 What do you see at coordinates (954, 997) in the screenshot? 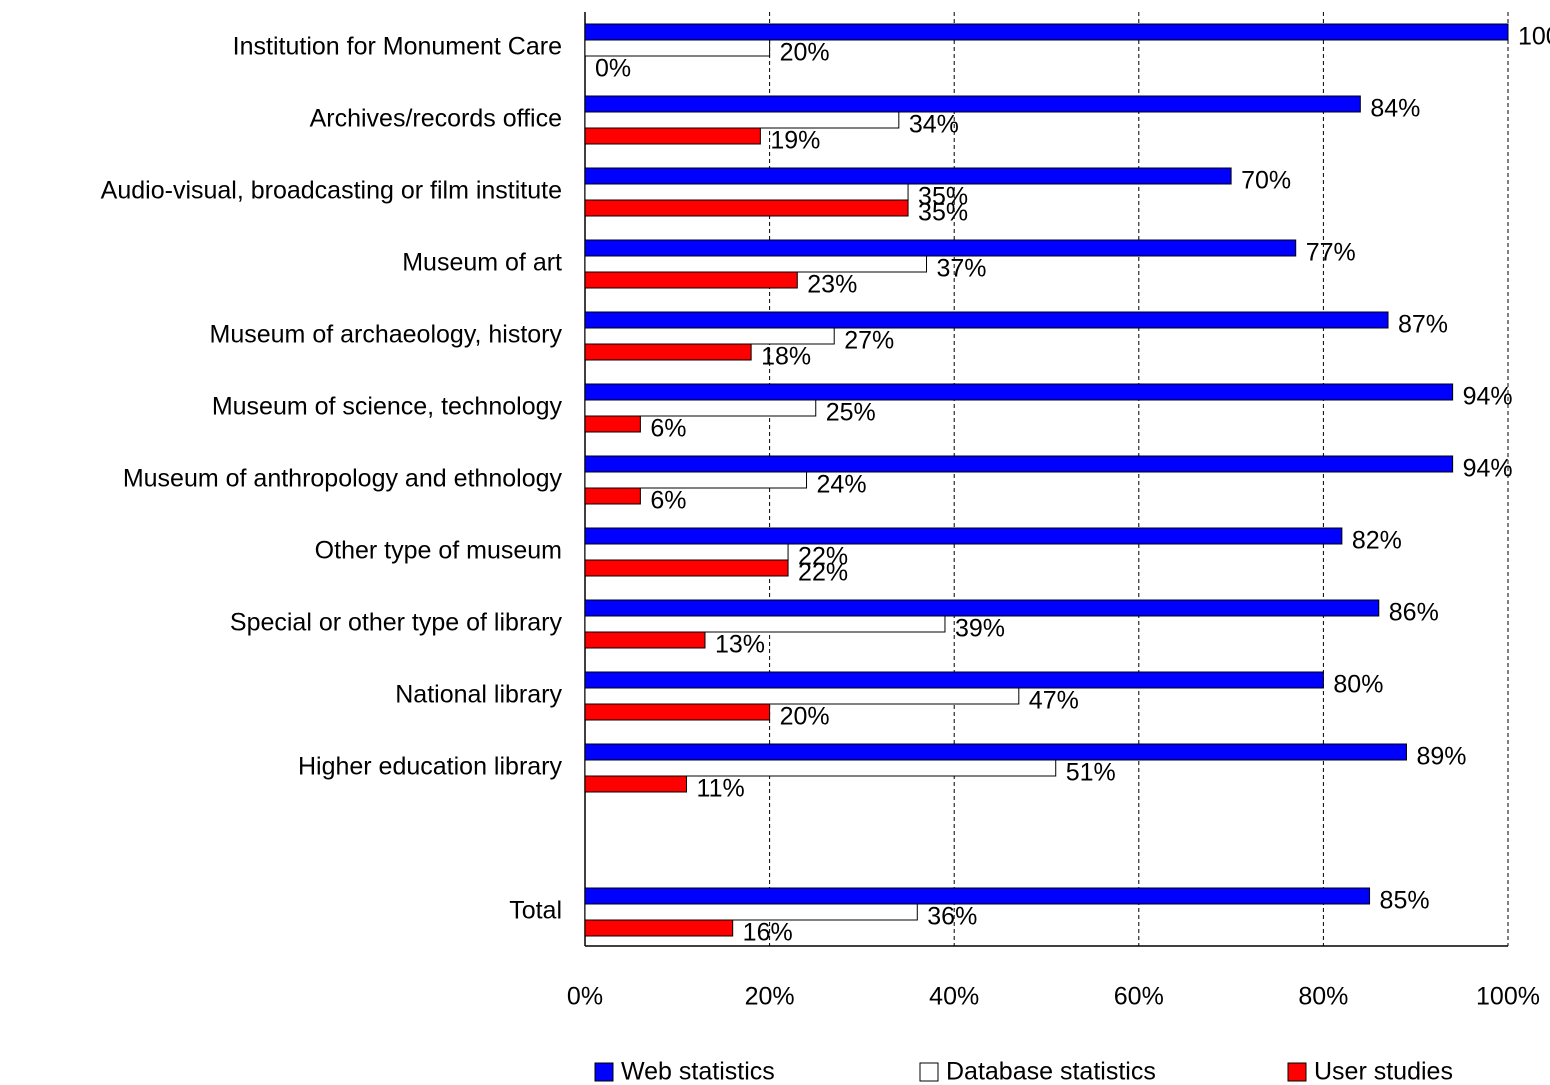
I see `x-tick-label: 40%` at bounding box center [954, 997].